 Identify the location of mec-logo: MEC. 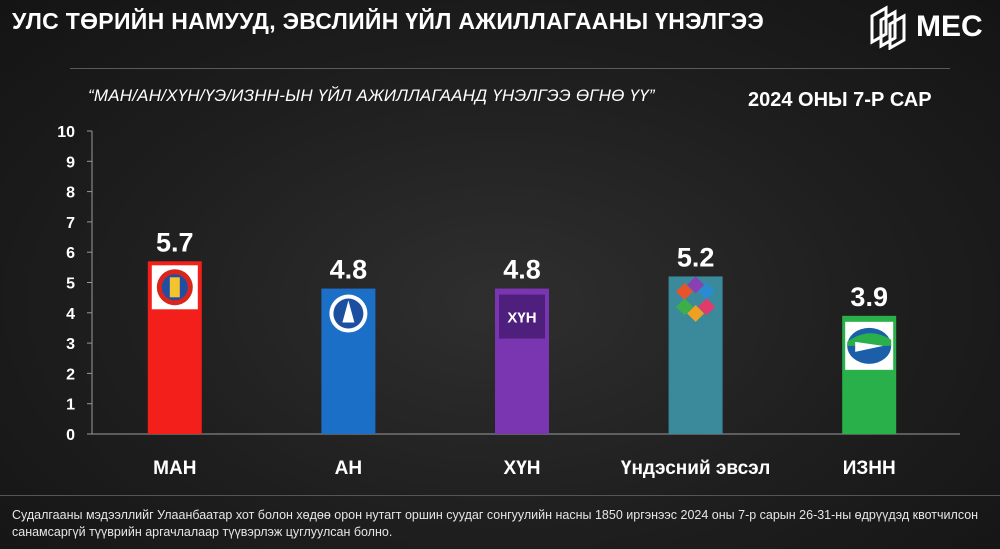
(931, 28).